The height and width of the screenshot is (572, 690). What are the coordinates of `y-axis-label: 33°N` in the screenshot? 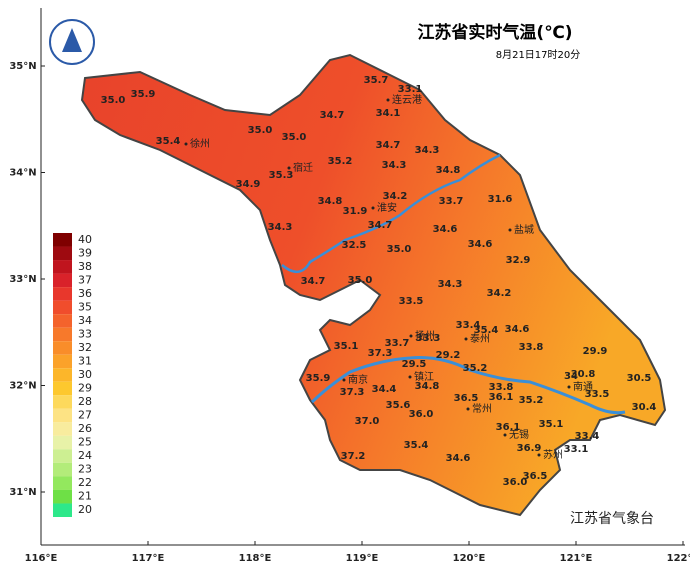 It's located at (22, 279).